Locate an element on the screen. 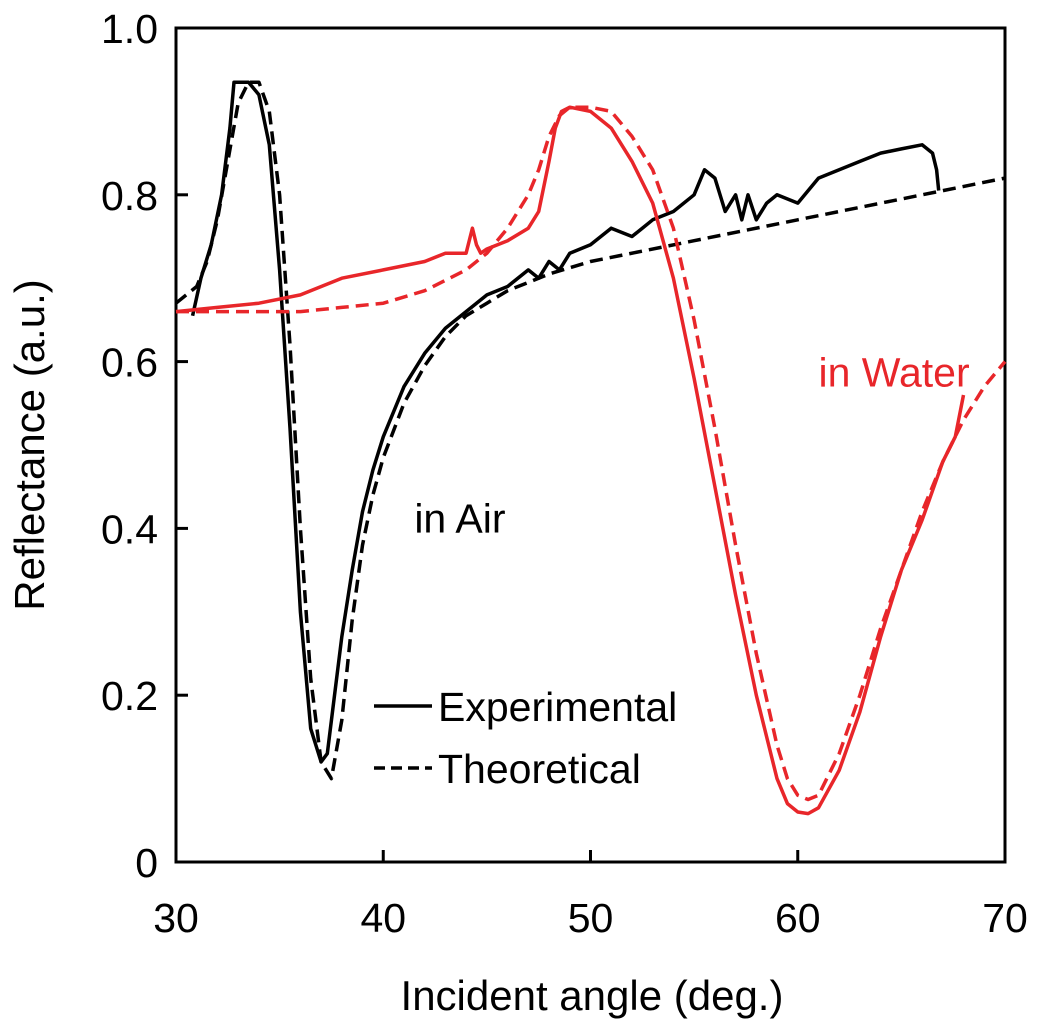 The height and width of the screenshot is (1031, 1044). y-tick-label: 1.0 is located at coordinates (129, 29).